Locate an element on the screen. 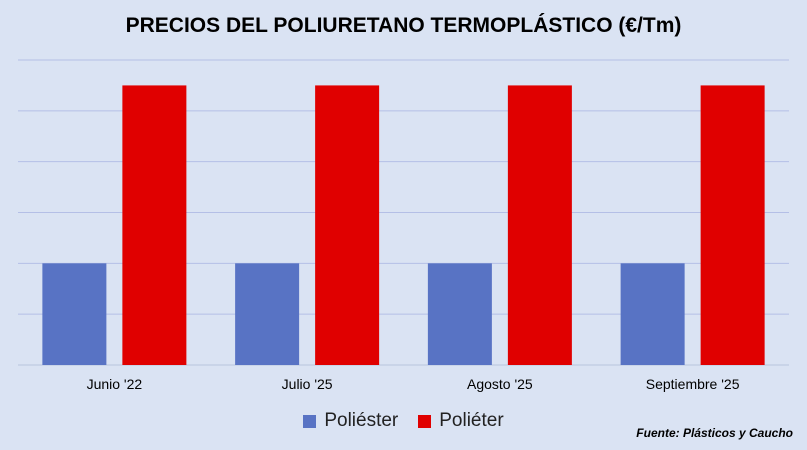  legend-swatch-polieter is located at coordinates (425, 421).